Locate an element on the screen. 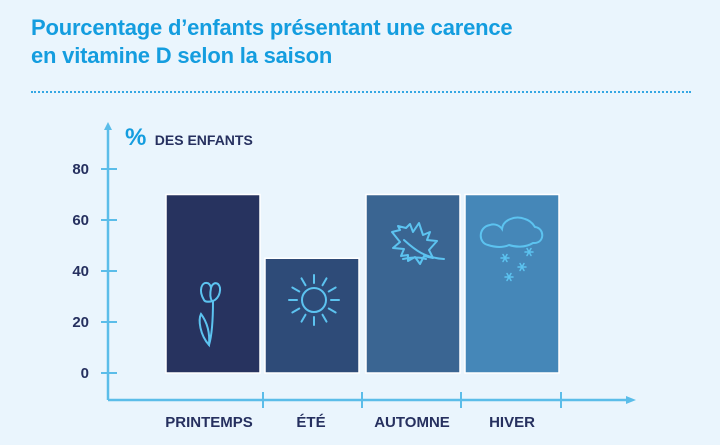 The image size is (720, 445). tulip-icon is located at coordinates (210, 314).